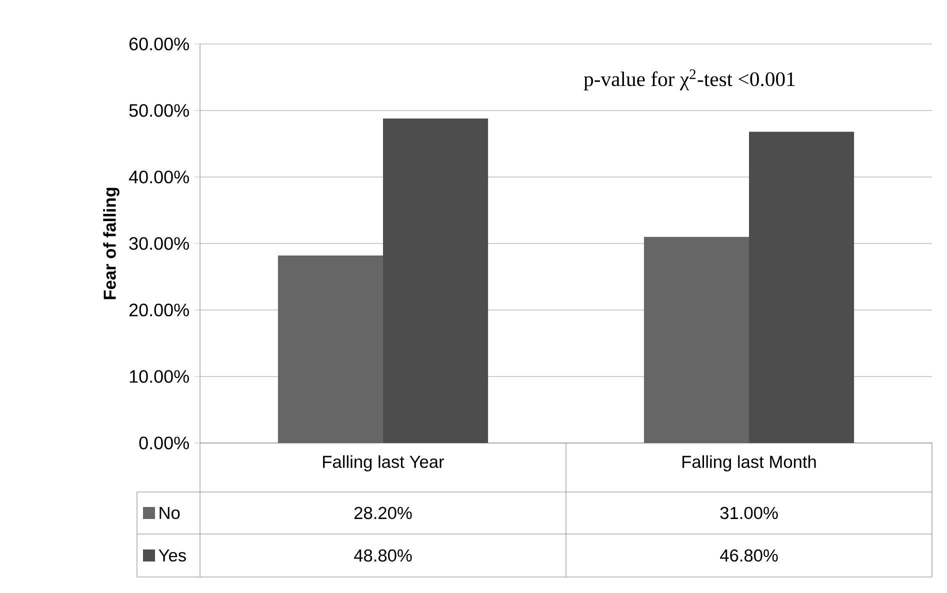 This screenshot has width=947, height=593. I want to click on y-tick-label: 40.00%, so click(158, 177).